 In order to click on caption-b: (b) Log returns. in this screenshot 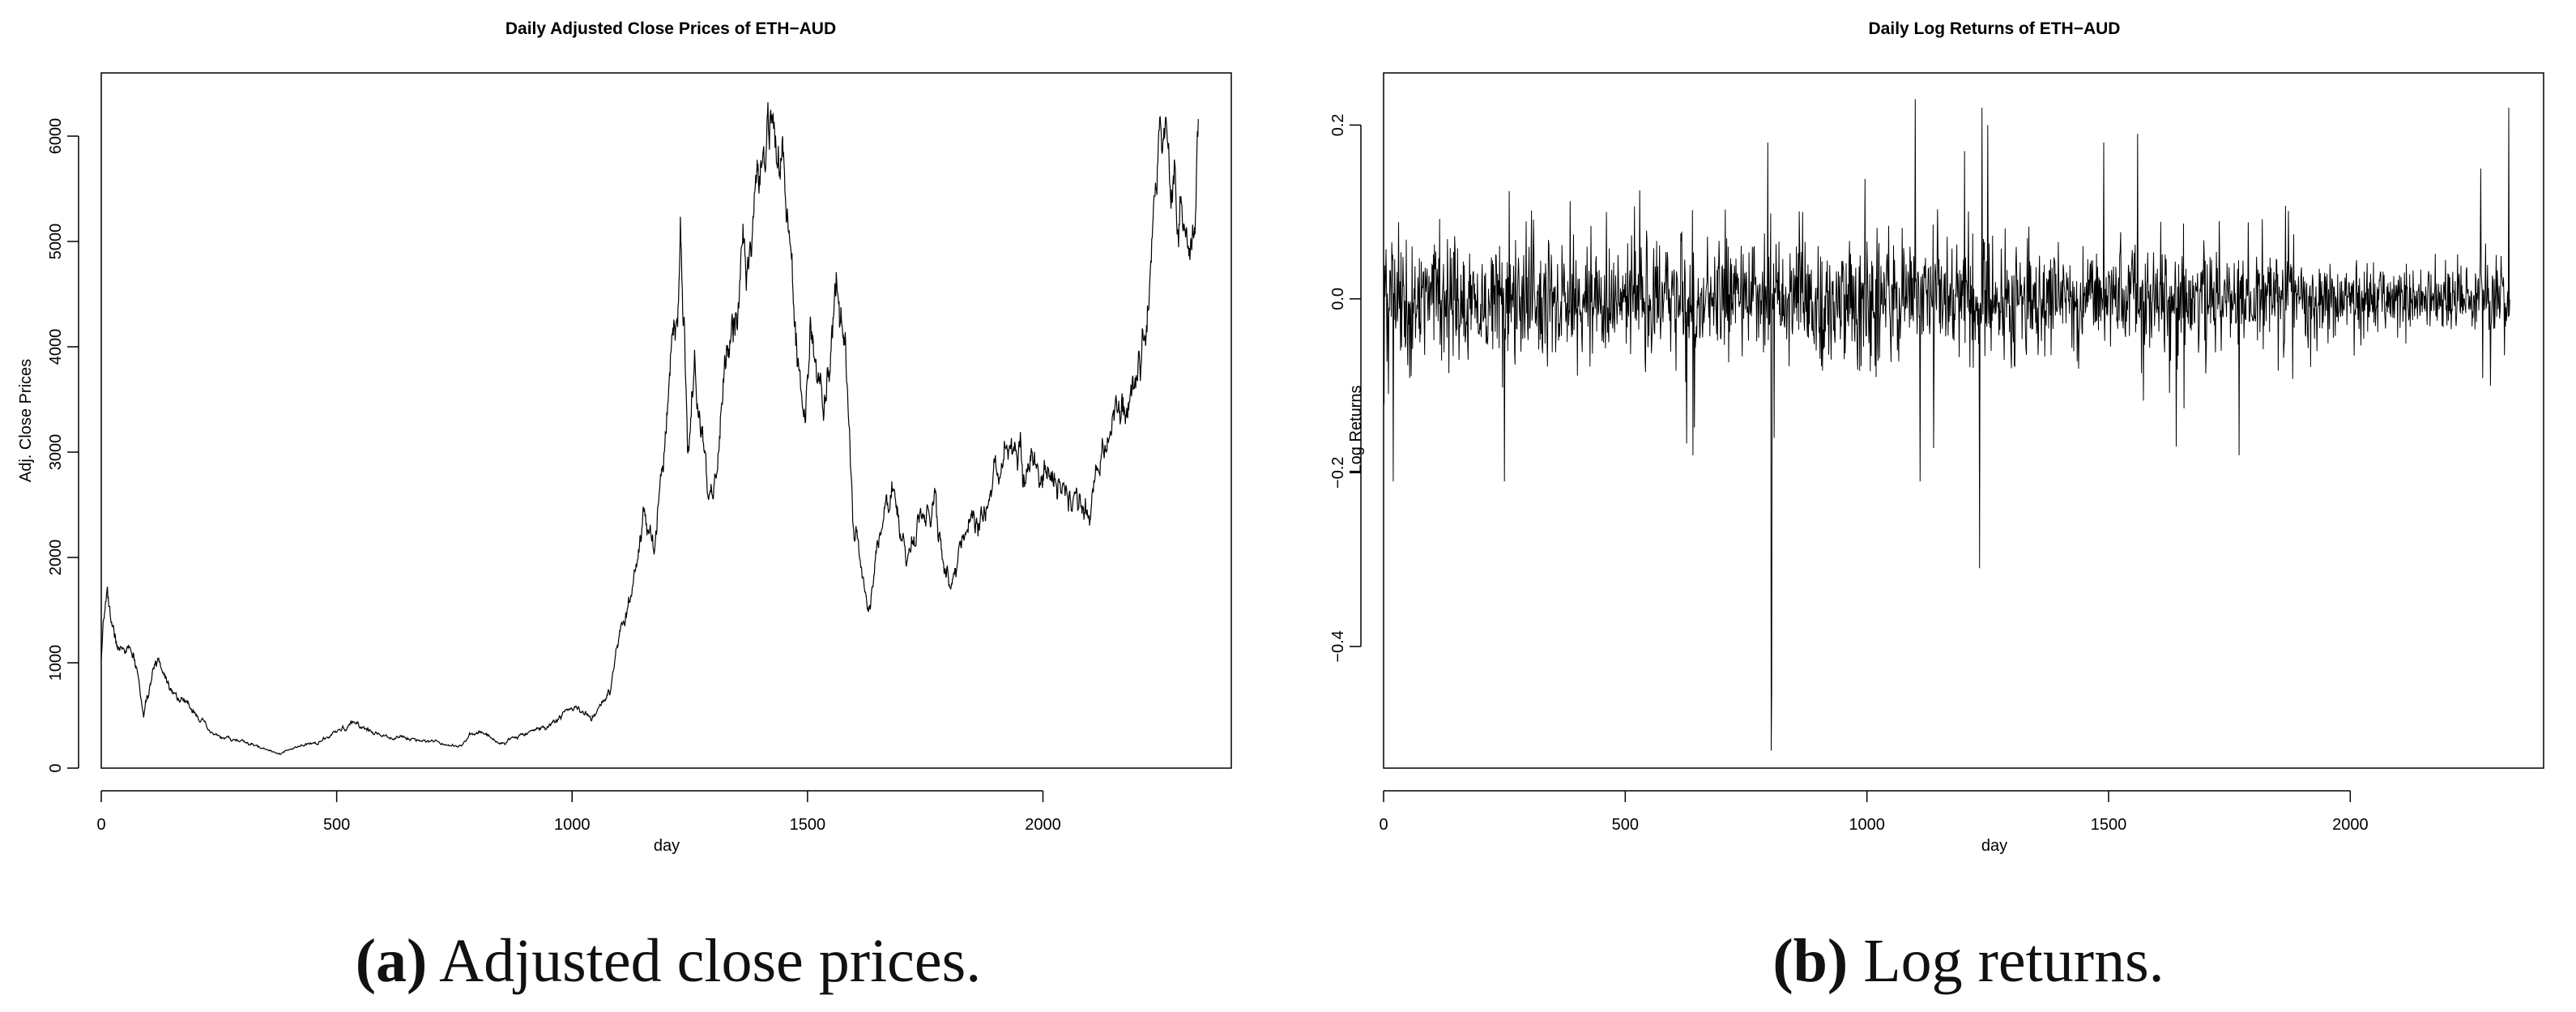, I will do `click(1969, 961)`.